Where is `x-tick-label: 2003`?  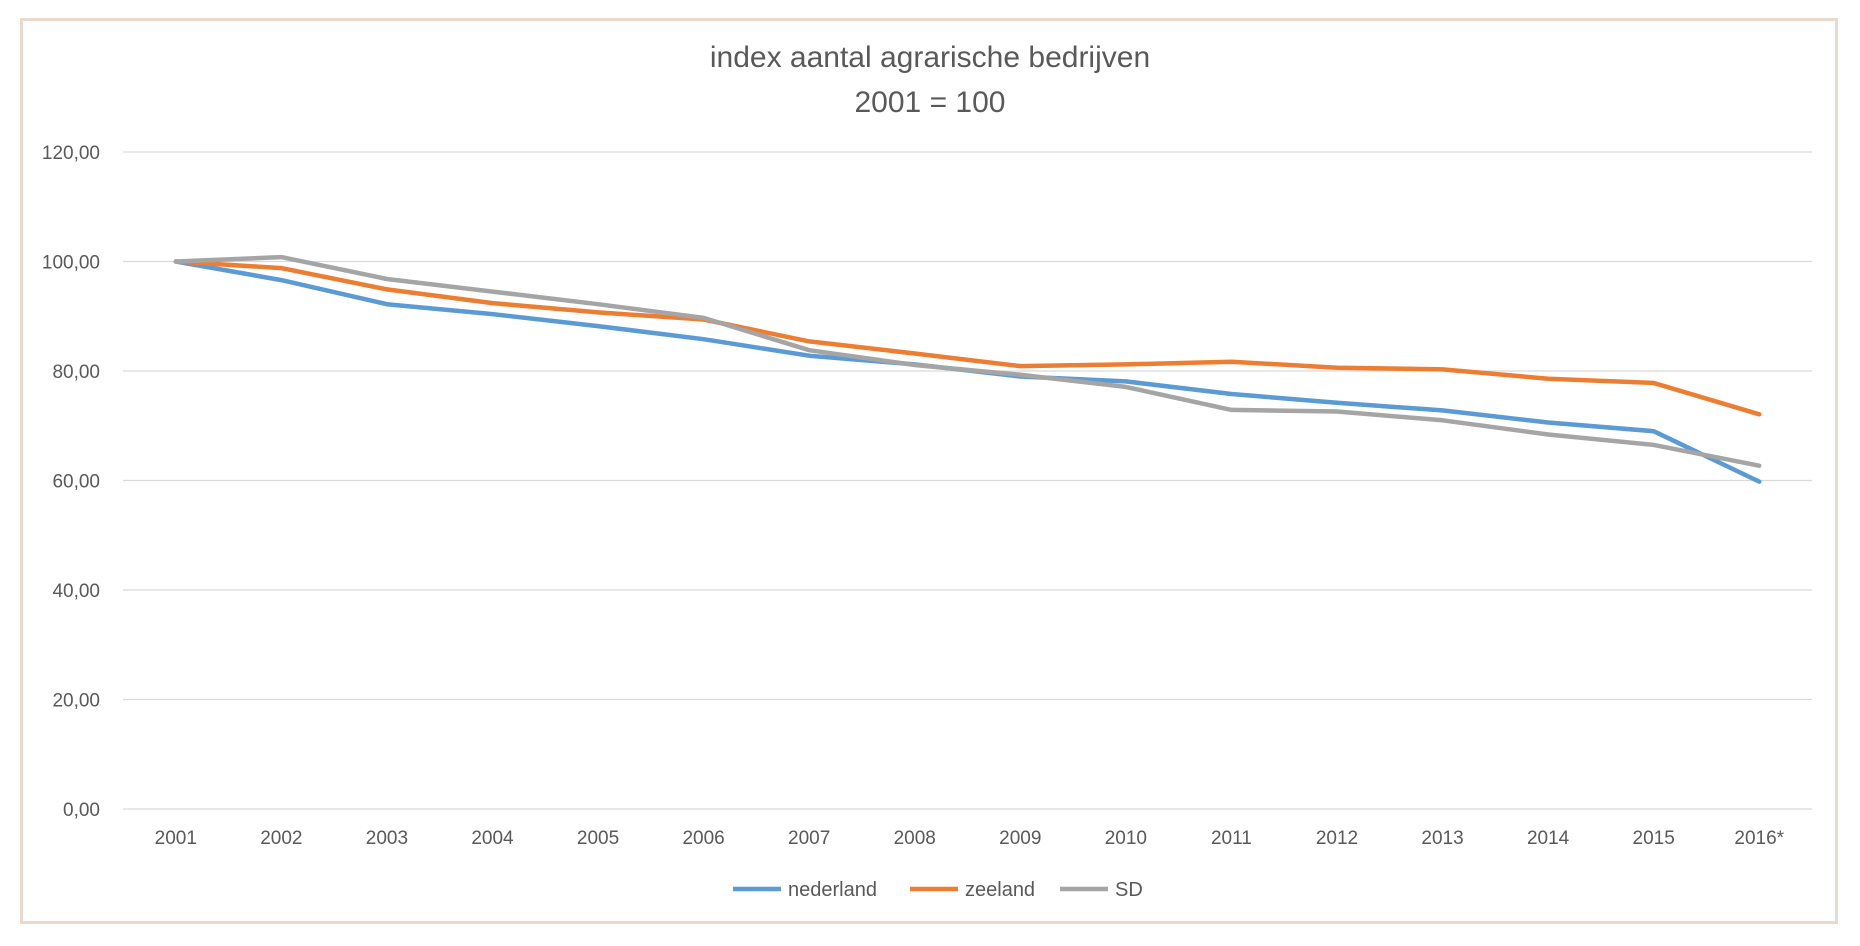
x-tick-label: 2003 is located at coordinates (387, 838).